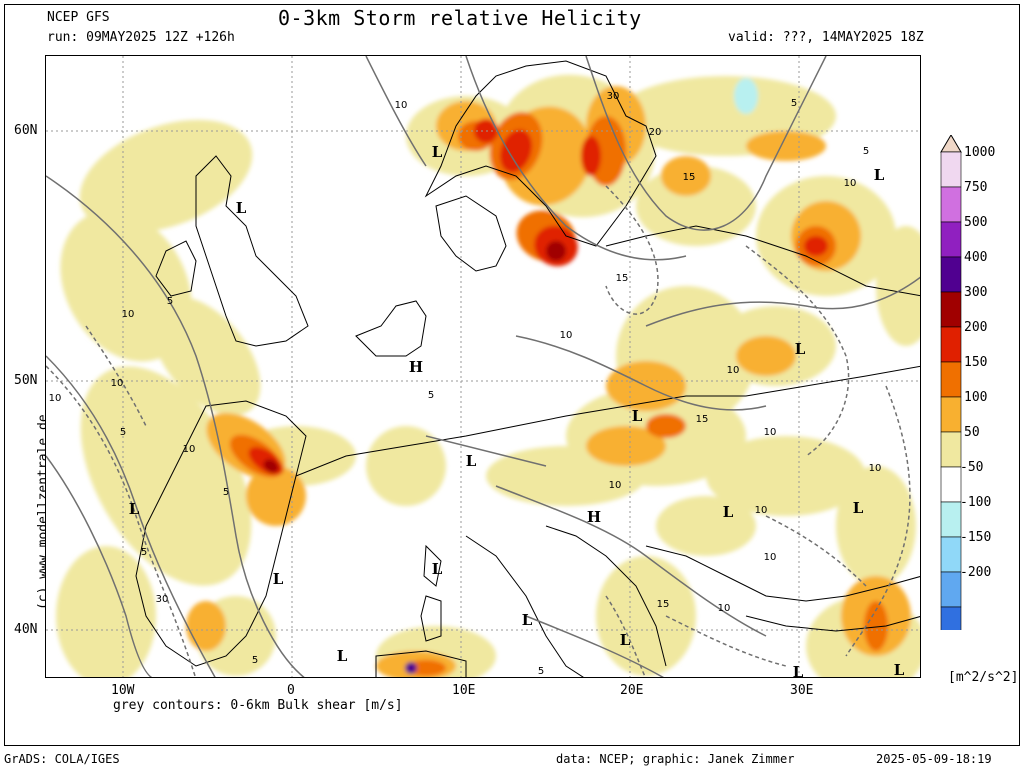 The height and width of the screenshot is (768, 1024). Describe the element at coordinates (26, 130) in the screenshot. I see `lat-label-60n: 60N` at that location.